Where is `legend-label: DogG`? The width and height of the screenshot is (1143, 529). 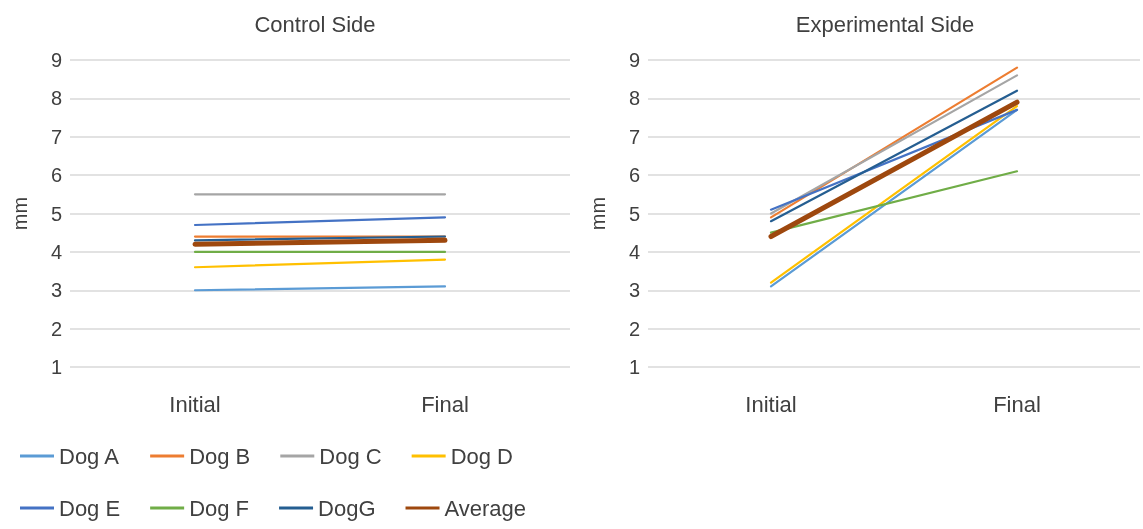
legend-label: DogG is located at coordinates (347, 508).